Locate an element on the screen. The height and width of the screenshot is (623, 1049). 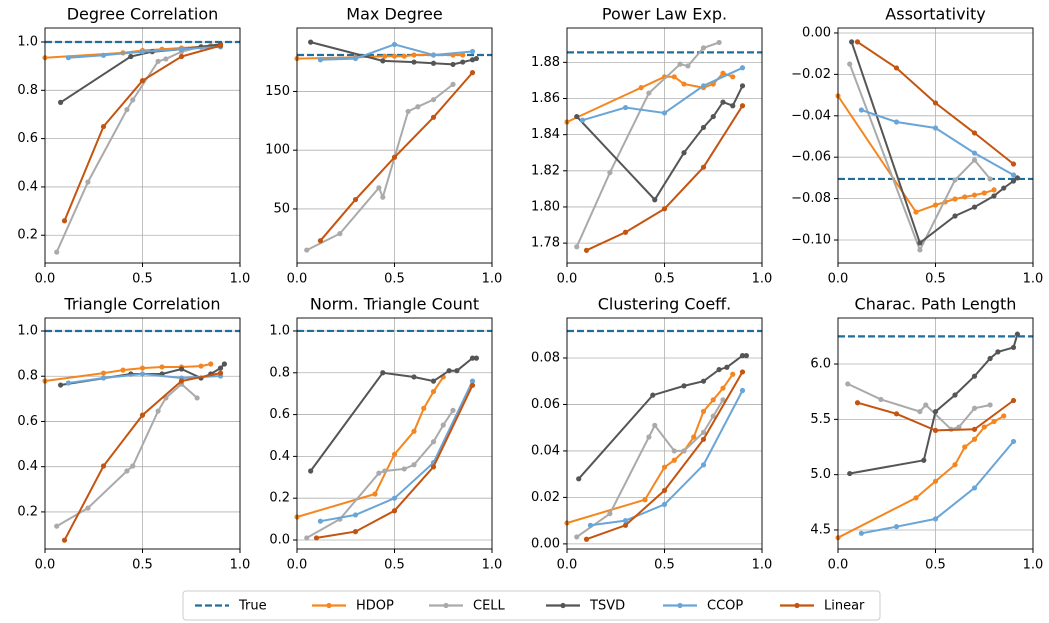
y-tick-label: 1.78 is located at coordinates (545, 243).